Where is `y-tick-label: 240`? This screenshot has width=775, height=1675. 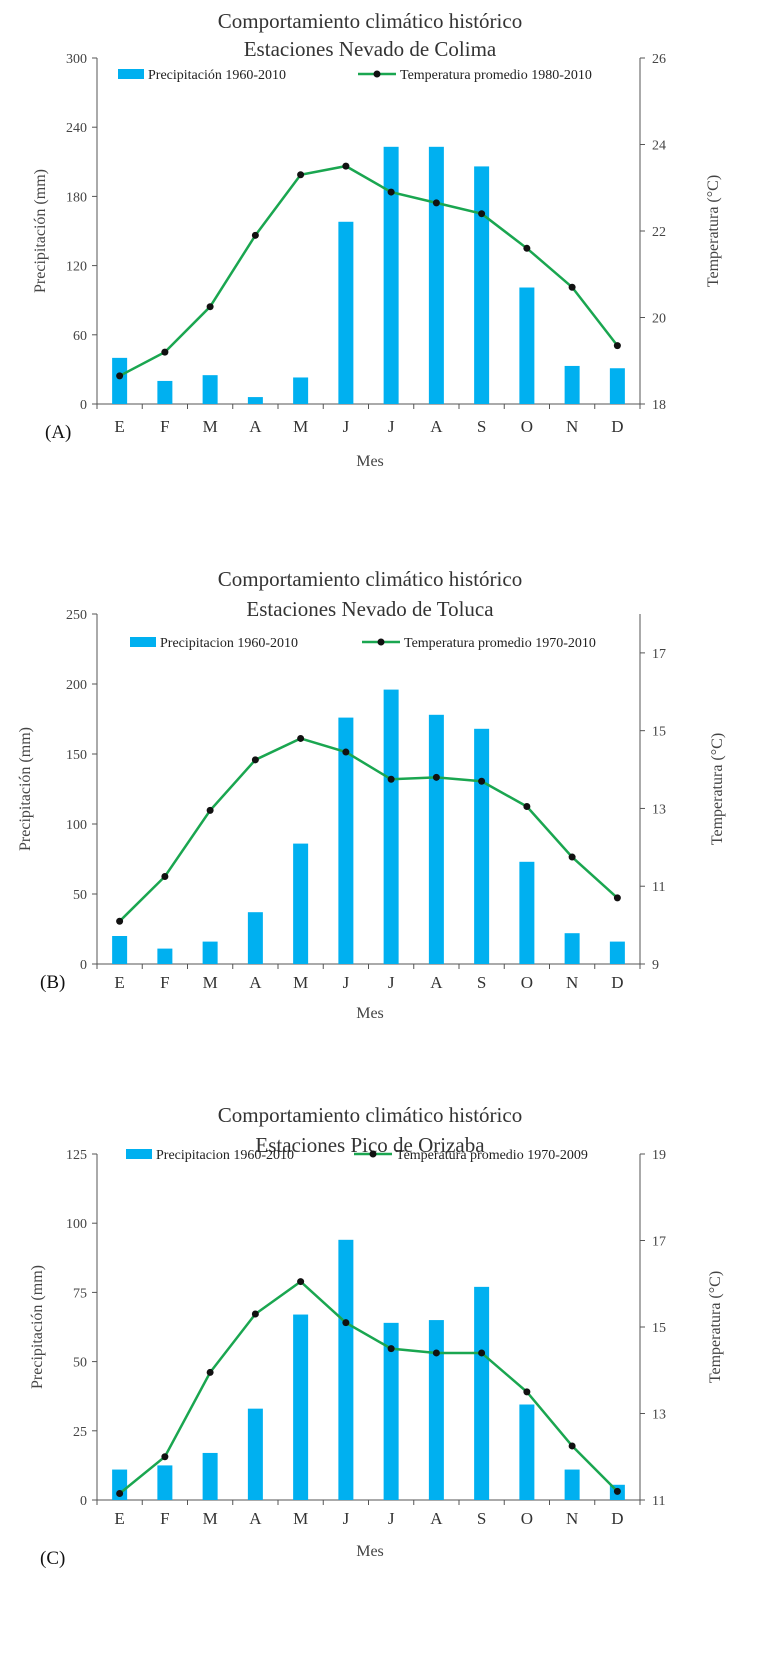 y-tick-label: 240 is located at coordinates (76, 128).